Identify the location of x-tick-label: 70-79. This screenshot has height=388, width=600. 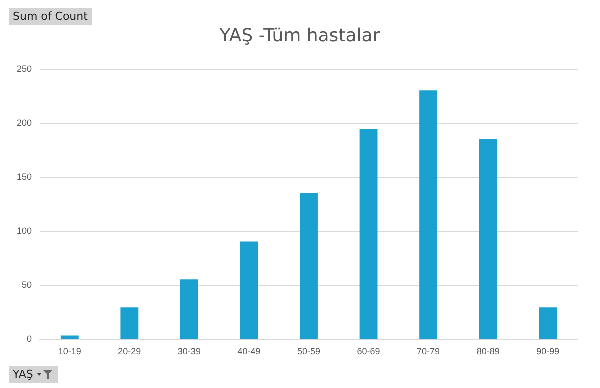
(428, 351).